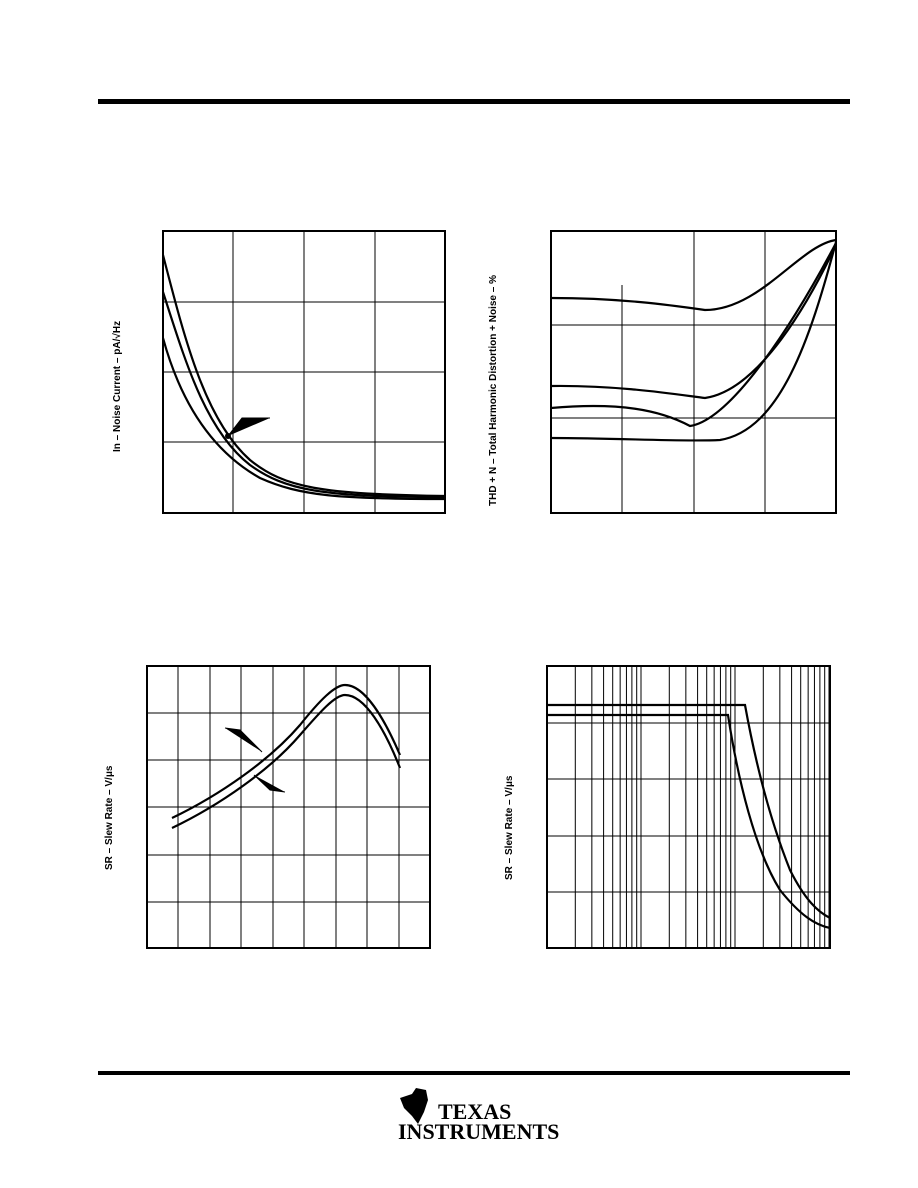 Image resolution: width=918 pixels, height=1188 pixels. I want to click on slew-rate-load-plot: SR – Slew Rate – V/μs, so click(667, 807).